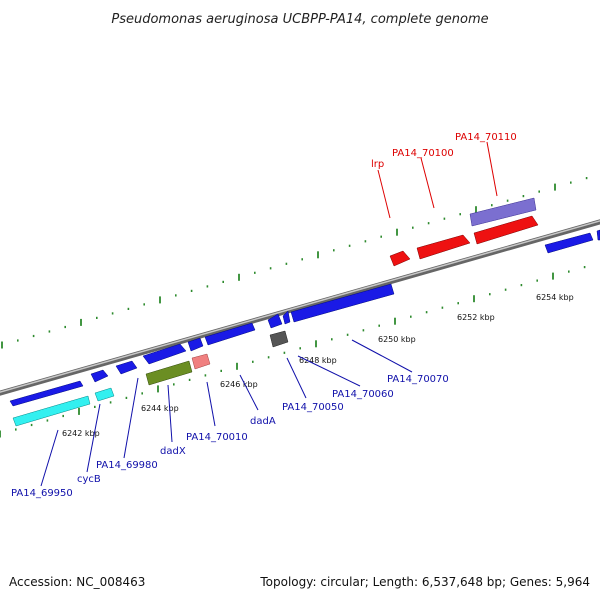 Image resolution: width=600 pixels, height=600 pixels. What do you see at coordinates (423, 153) in the screenshot?
I see `label-PA14_70100: PA14_70100` at bounding box center [423, 153].